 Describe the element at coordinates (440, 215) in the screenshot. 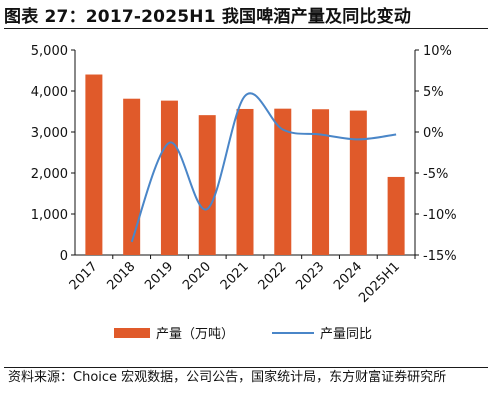

I see `y-right-tick-label: -10%` at that location.